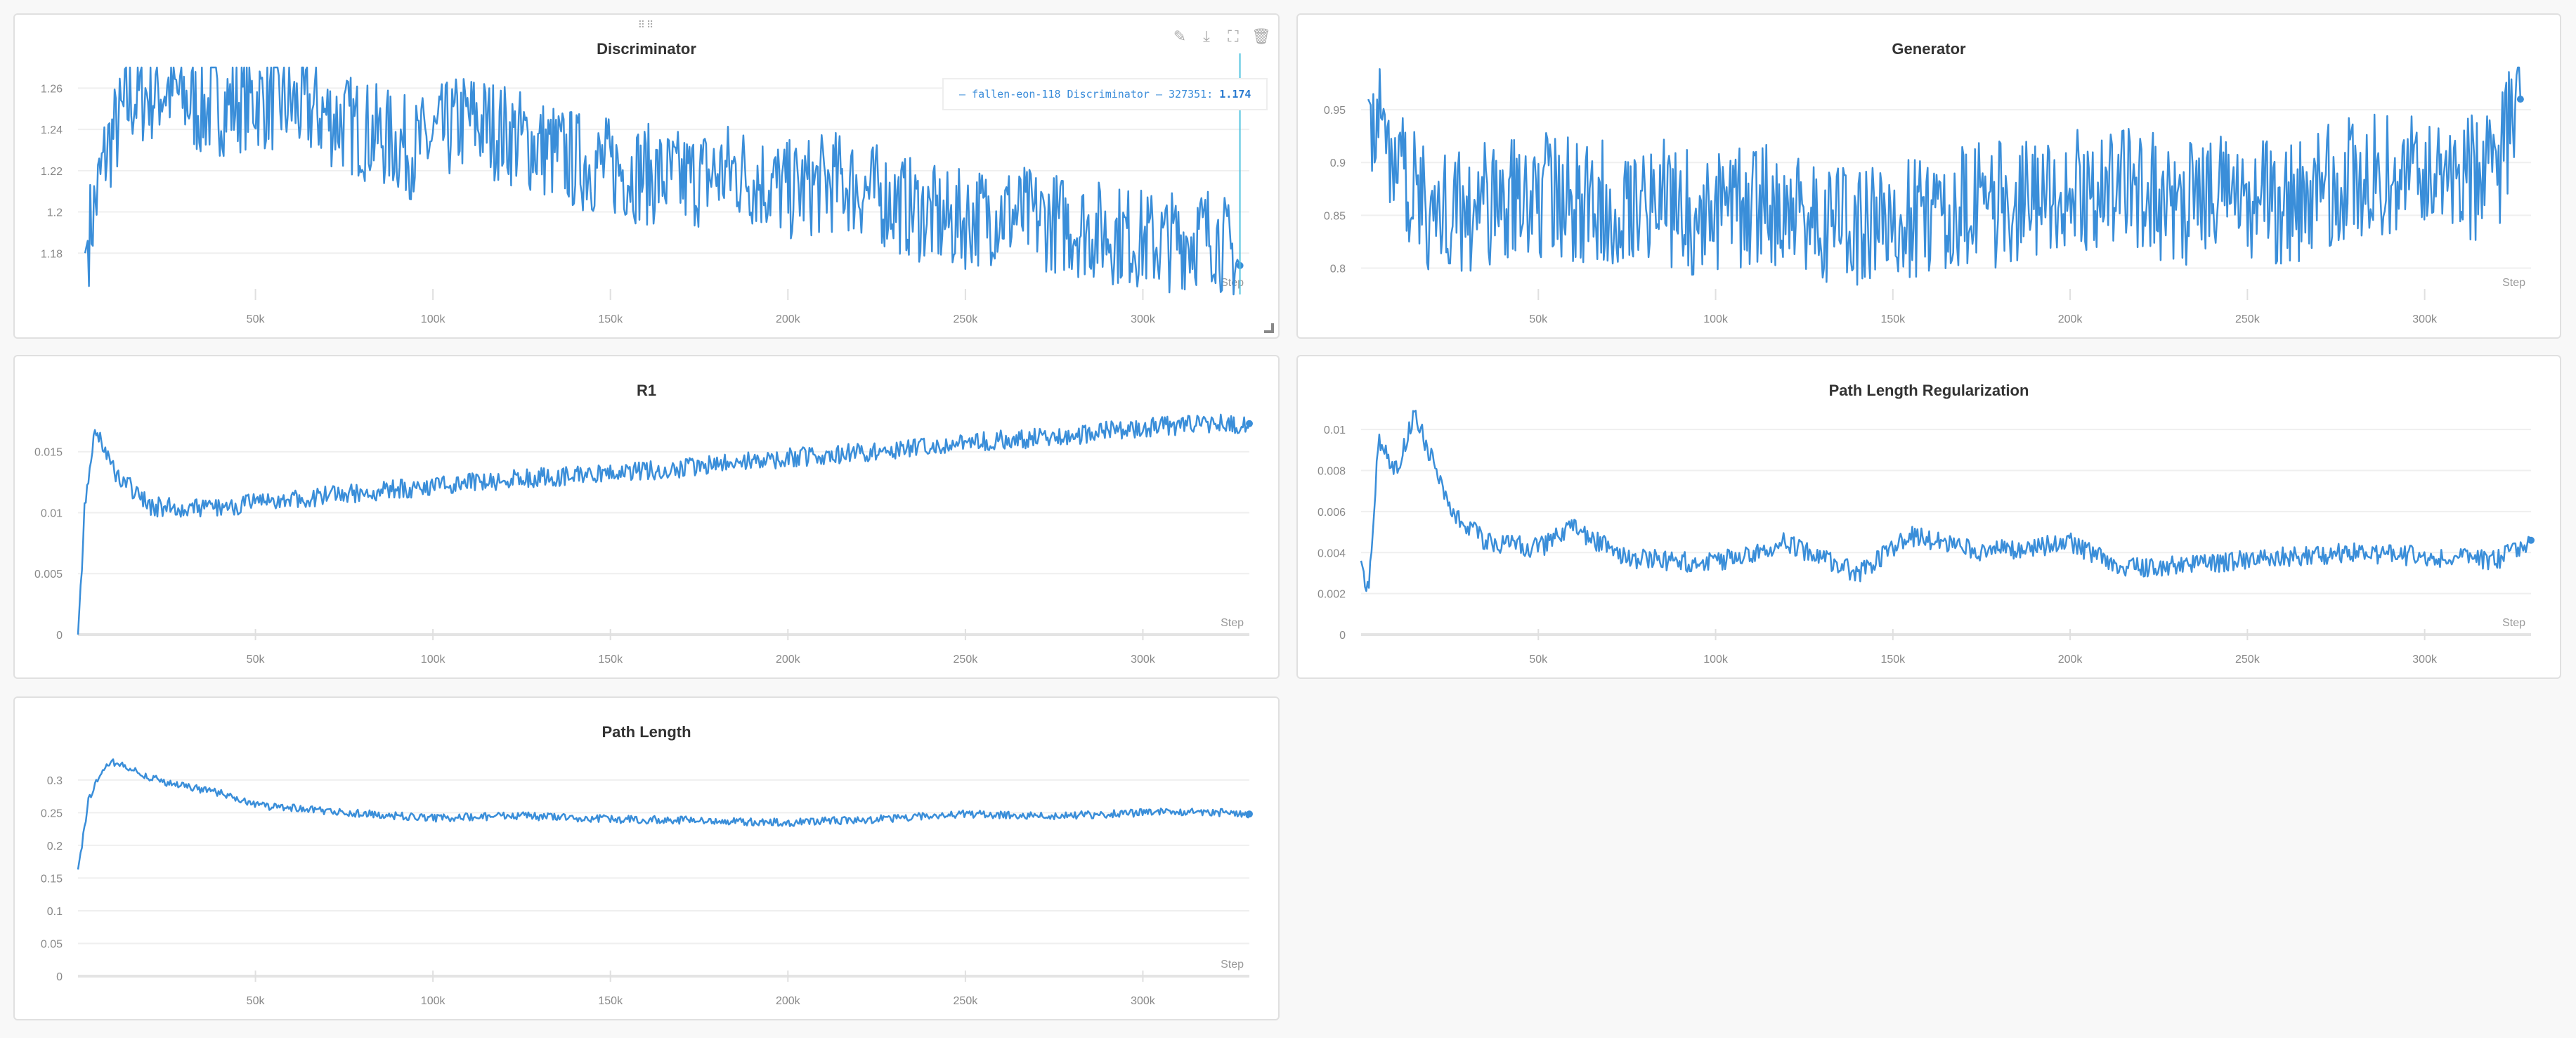 This screenshot has width=2576, height=1038. I want to click on fullscreen-icon: ⛶, so click(1233, 36).